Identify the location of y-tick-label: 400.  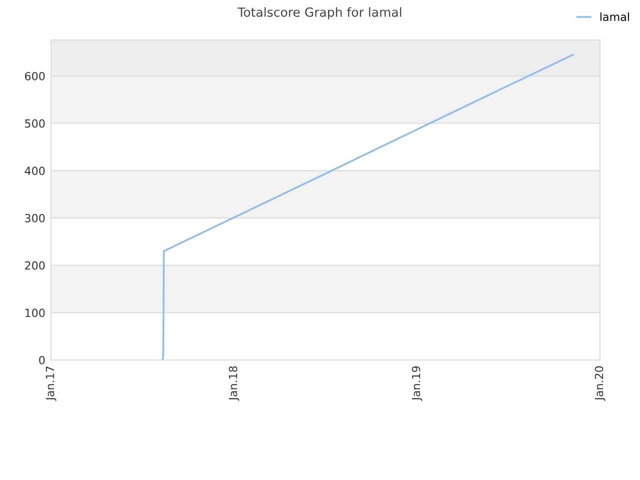
(34, 171).